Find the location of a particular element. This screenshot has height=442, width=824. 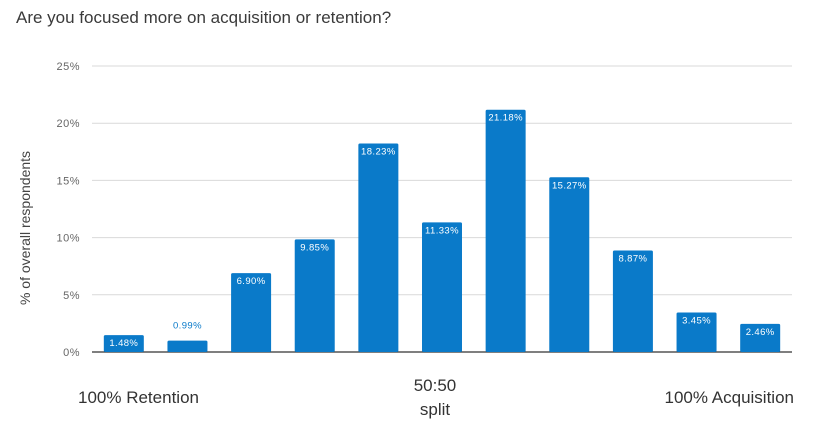

y-tick-label: 25% is located at coordinates (68, 67).